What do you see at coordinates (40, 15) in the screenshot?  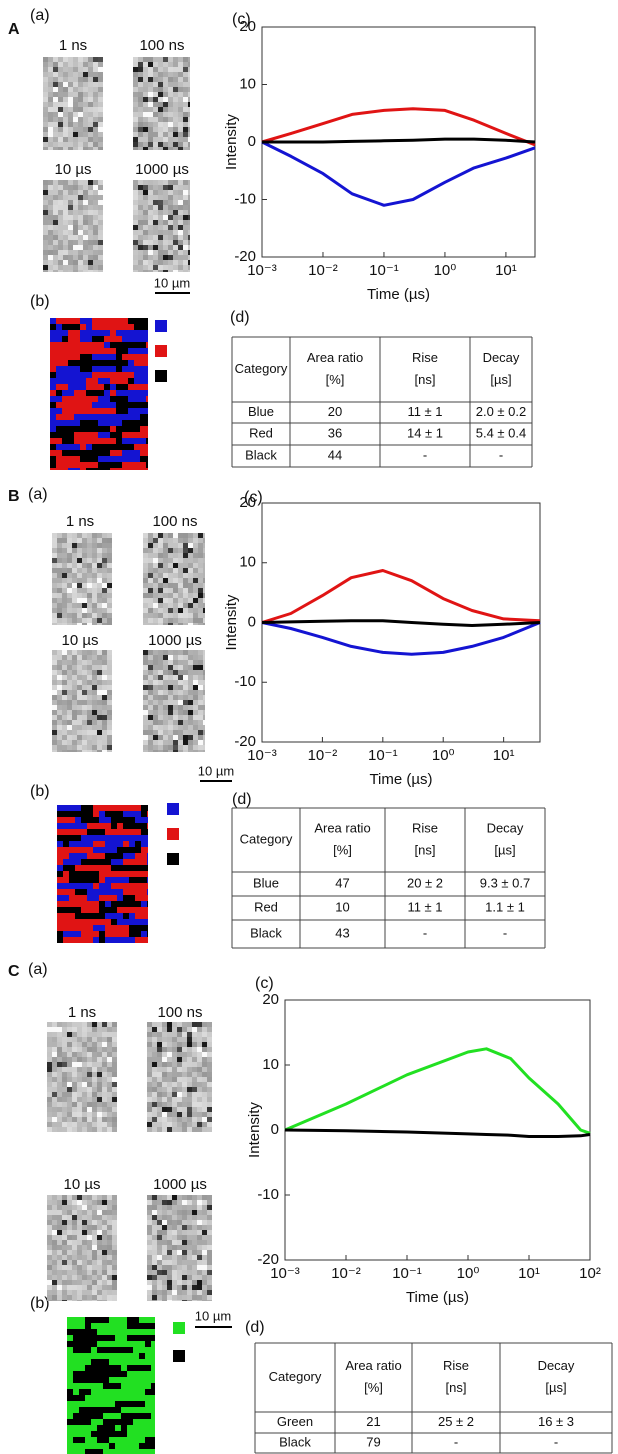 I see `subpanel-label: (a)` at bounding box center [40, 15].